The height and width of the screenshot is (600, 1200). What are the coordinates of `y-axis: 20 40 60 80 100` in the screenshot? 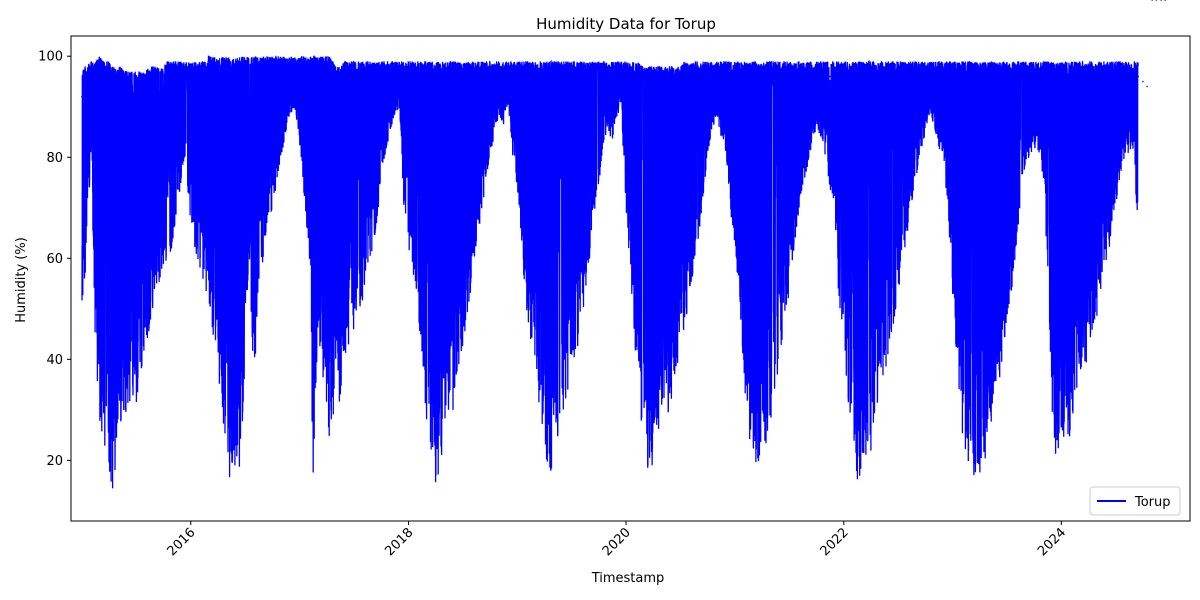 It's located at (54, 259).